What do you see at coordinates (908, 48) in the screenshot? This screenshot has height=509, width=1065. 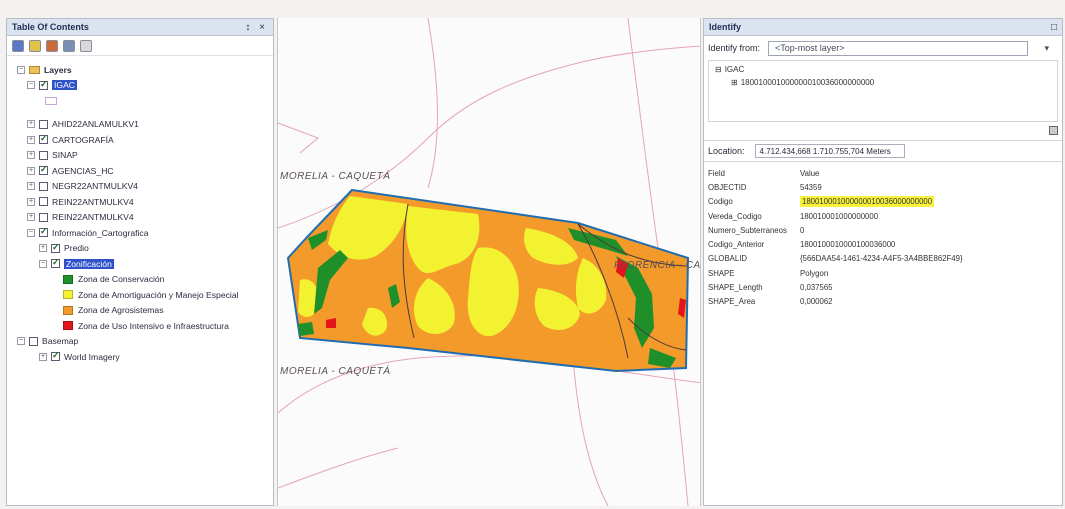 I see `identify-from-select: <Top-most layer> ▾` at bounding box center [908, 48].